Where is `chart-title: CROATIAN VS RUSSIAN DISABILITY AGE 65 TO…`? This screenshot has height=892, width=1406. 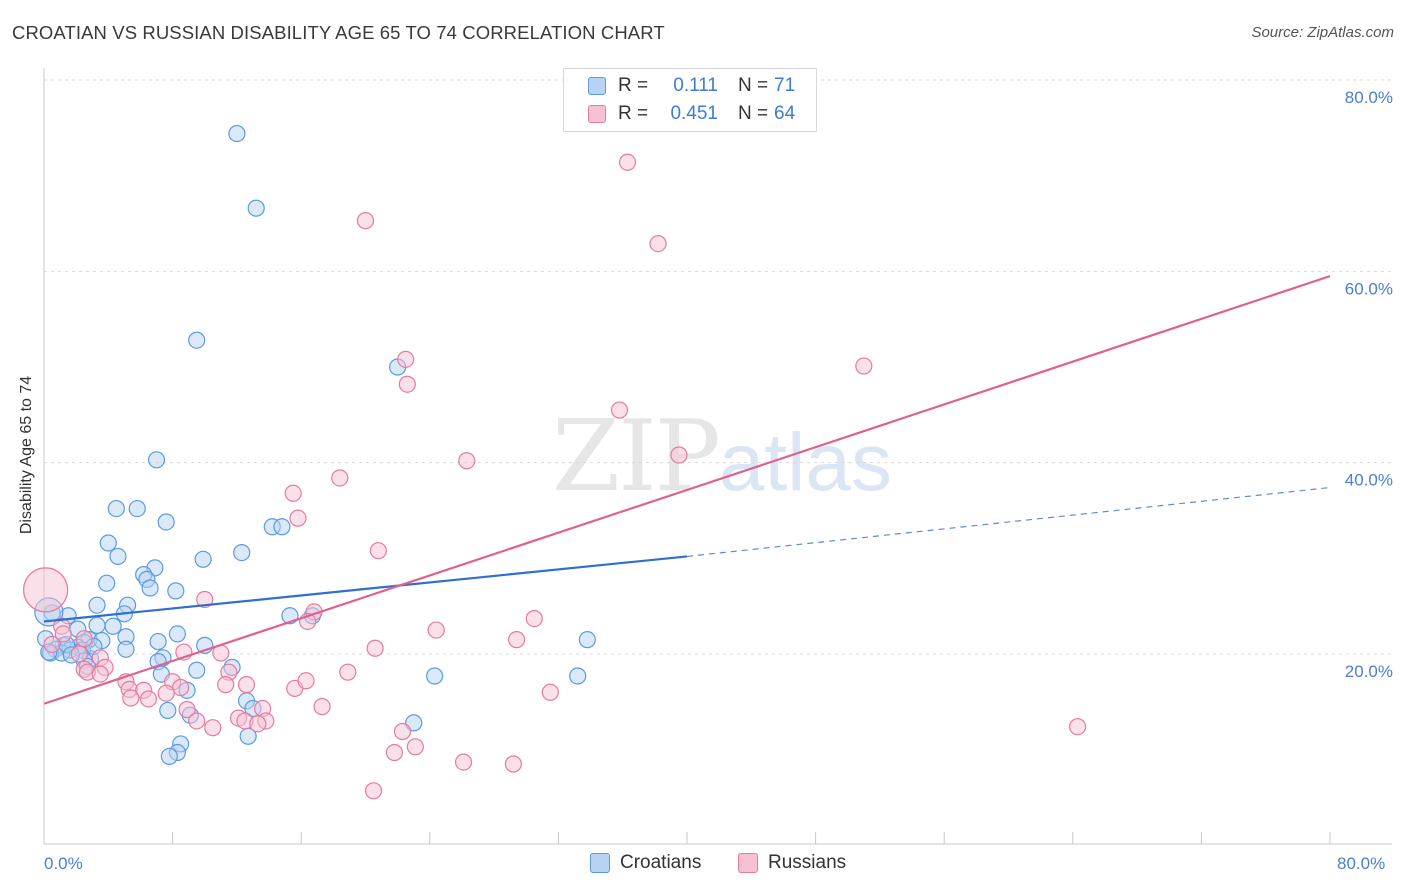 chart-title: CROATIAN VS RUSSIAN DISABILITY AGE 65 TO… is located at coordinates (338, 32).